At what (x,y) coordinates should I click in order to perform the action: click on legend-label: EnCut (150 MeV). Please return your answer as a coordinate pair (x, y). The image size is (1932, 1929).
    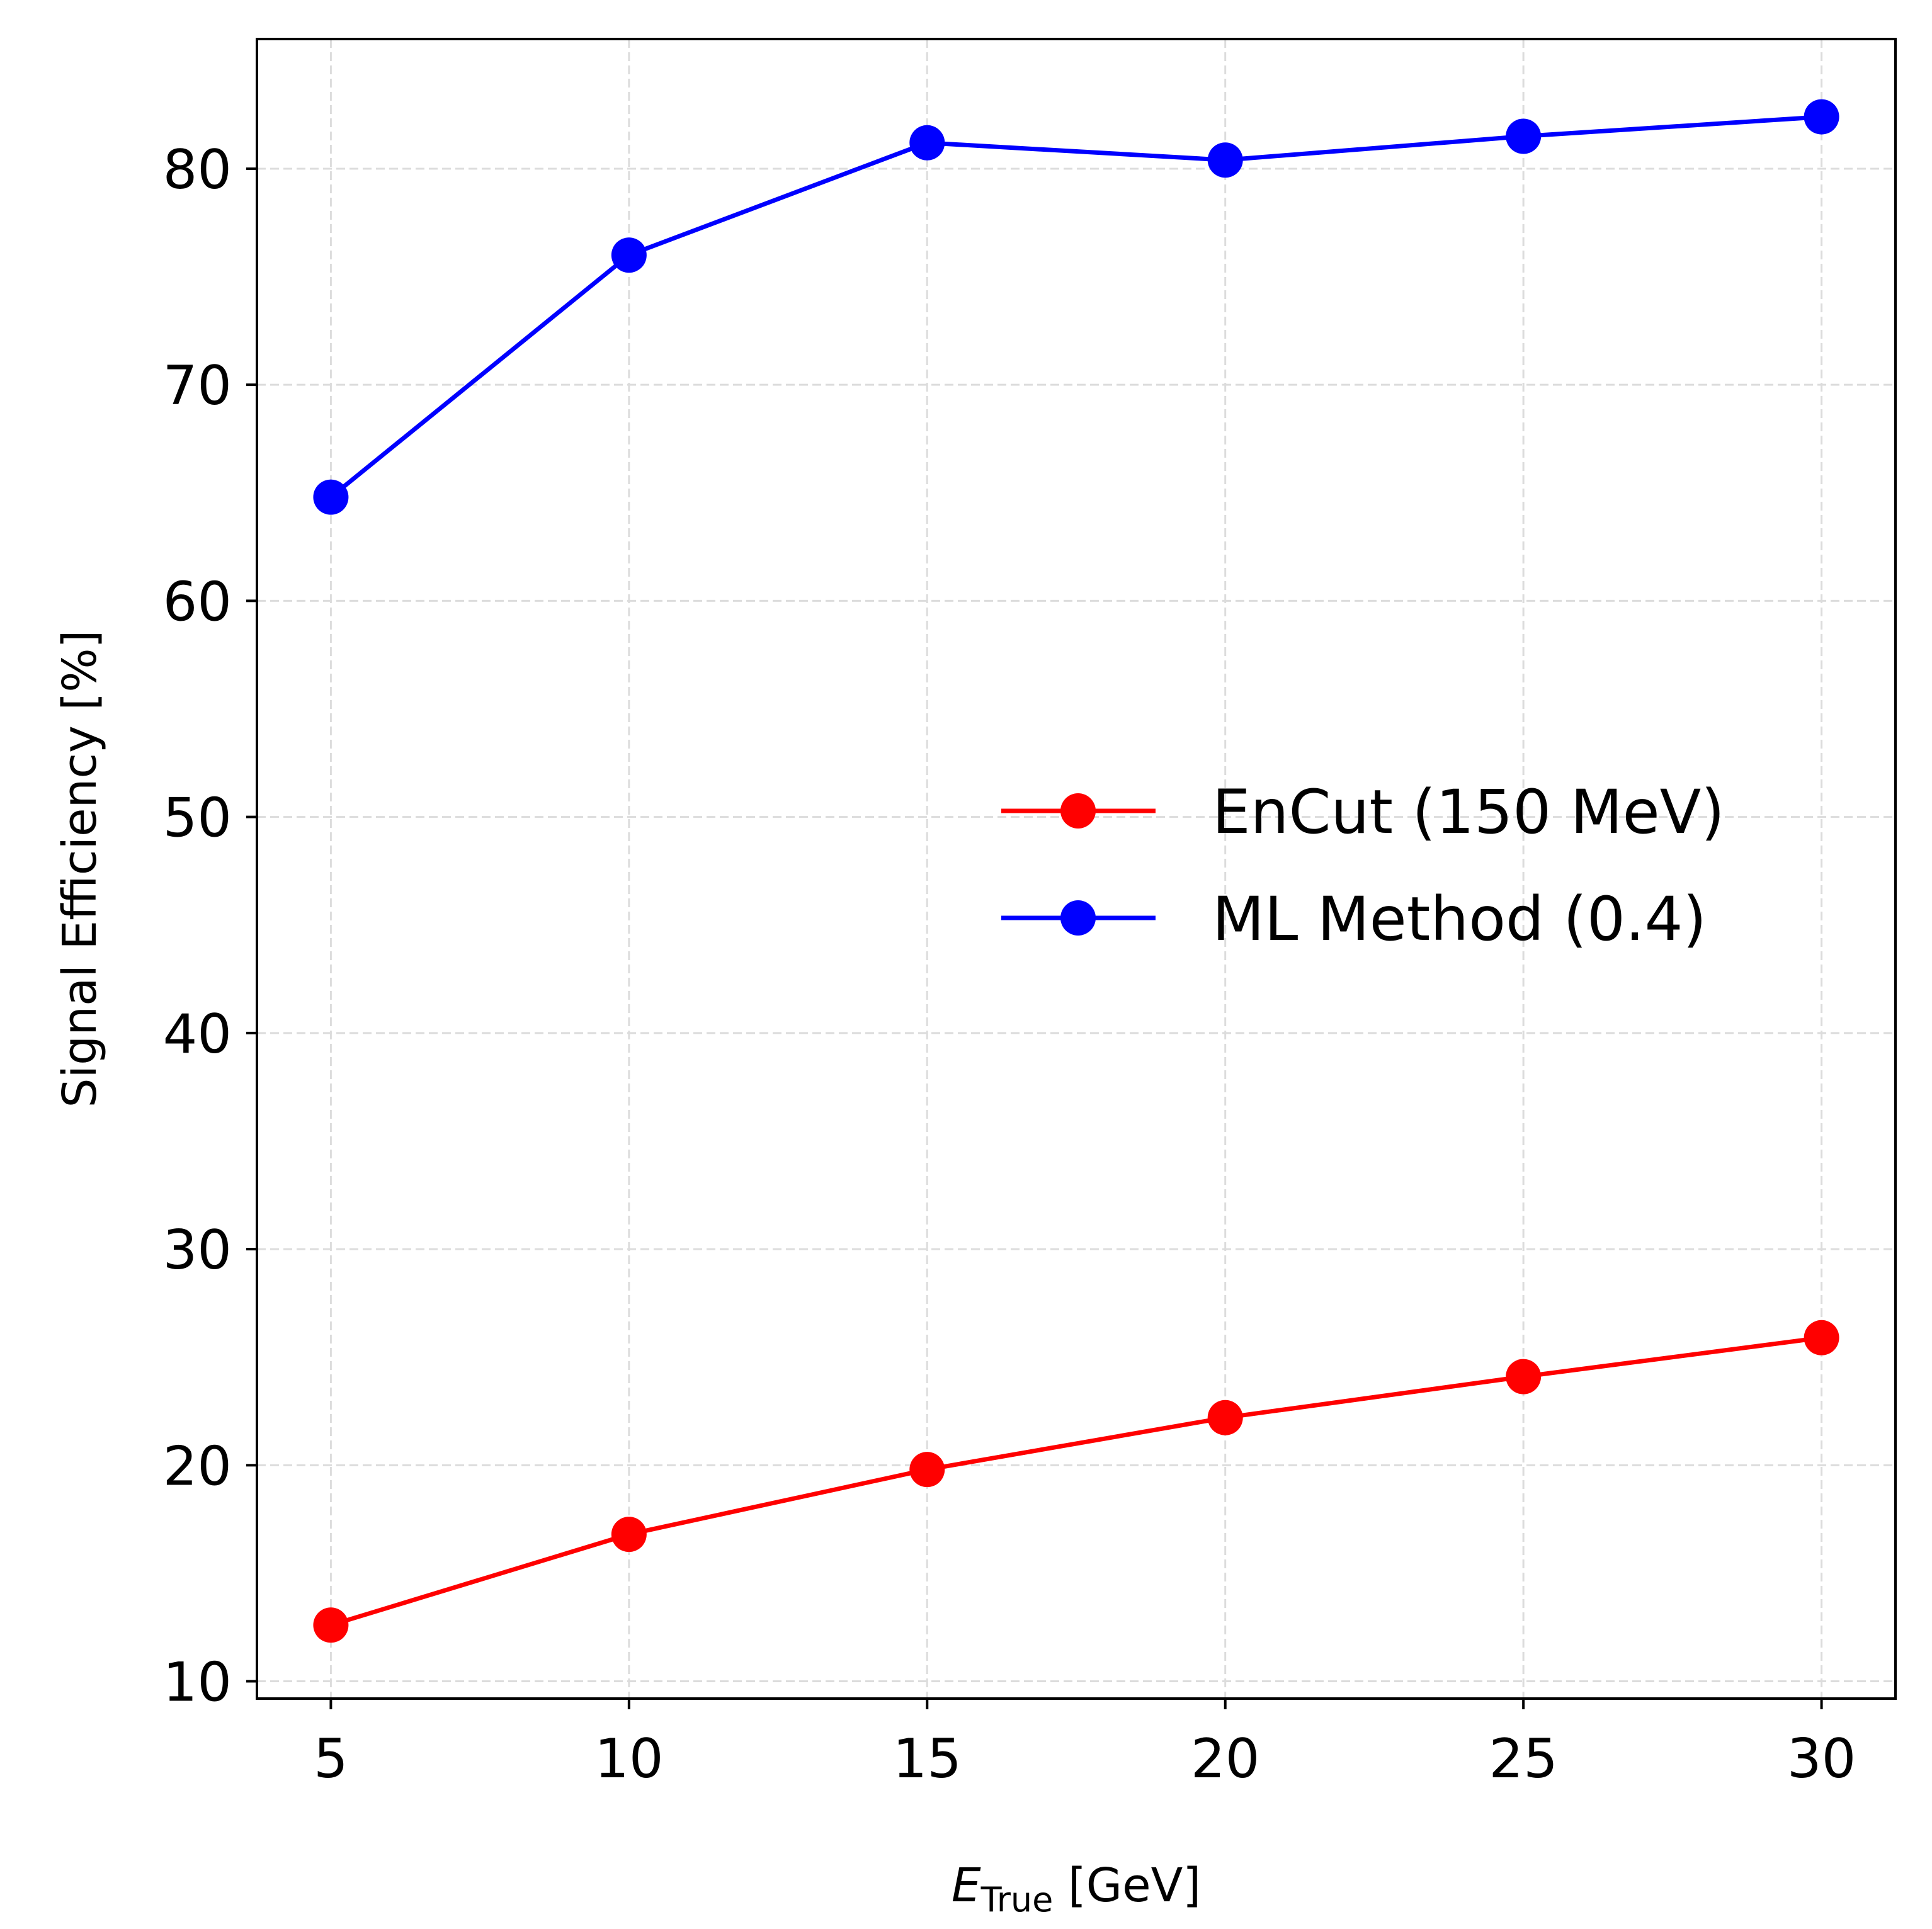
    Looking at the image, I should click on (1468, 812).